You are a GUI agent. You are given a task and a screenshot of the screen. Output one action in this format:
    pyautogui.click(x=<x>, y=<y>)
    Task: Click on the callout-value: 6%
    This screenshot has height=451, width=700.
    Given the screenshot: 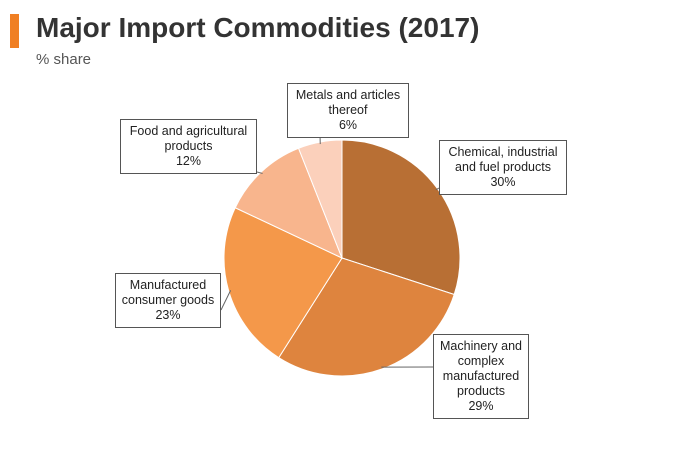 What is the action you would take?
    pyautogui.click(x=348, y=125)
    